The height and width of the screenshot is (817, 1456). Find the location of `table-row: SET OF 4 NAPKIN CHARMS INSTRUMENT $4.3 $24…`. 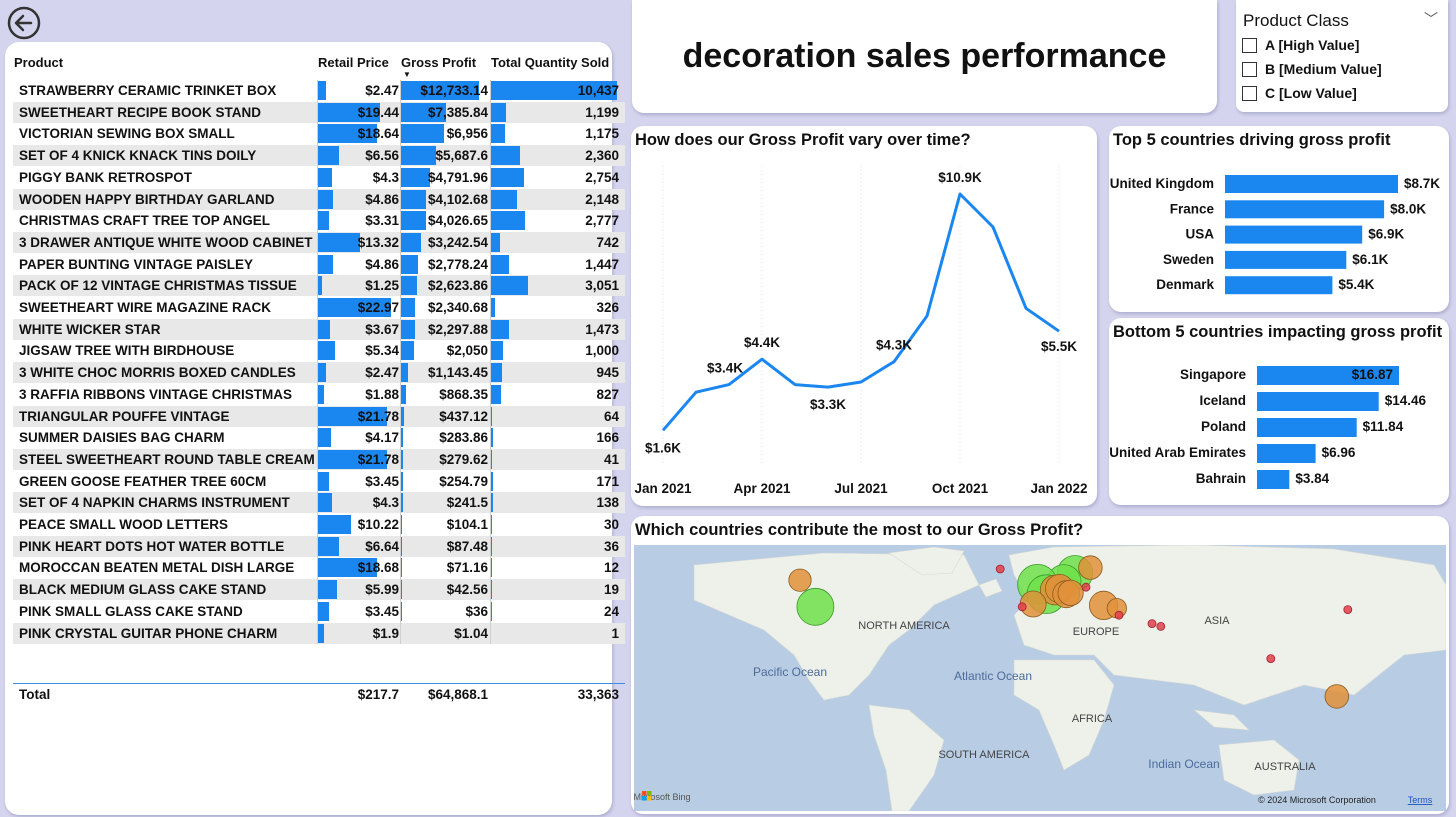

table-row: SET OF 4 NAPKIN CHARMS INSTRUMENT $4.3 $24… is located at coordinates (319, 502).